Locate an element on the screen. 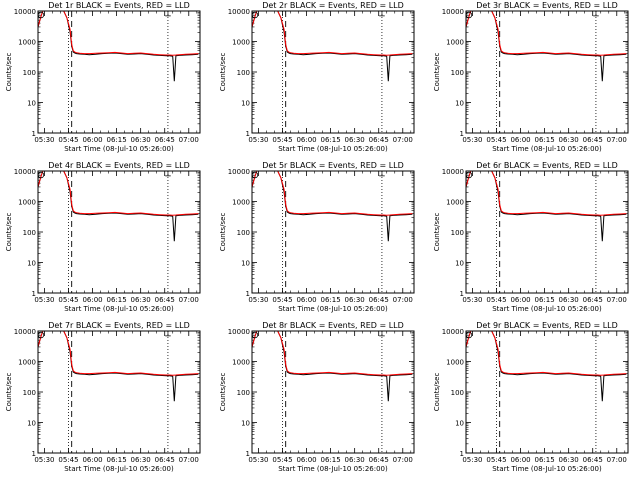  panel-title: Det 8r BLACK = Events, RED = LLD is located at coordinates (333, 325).